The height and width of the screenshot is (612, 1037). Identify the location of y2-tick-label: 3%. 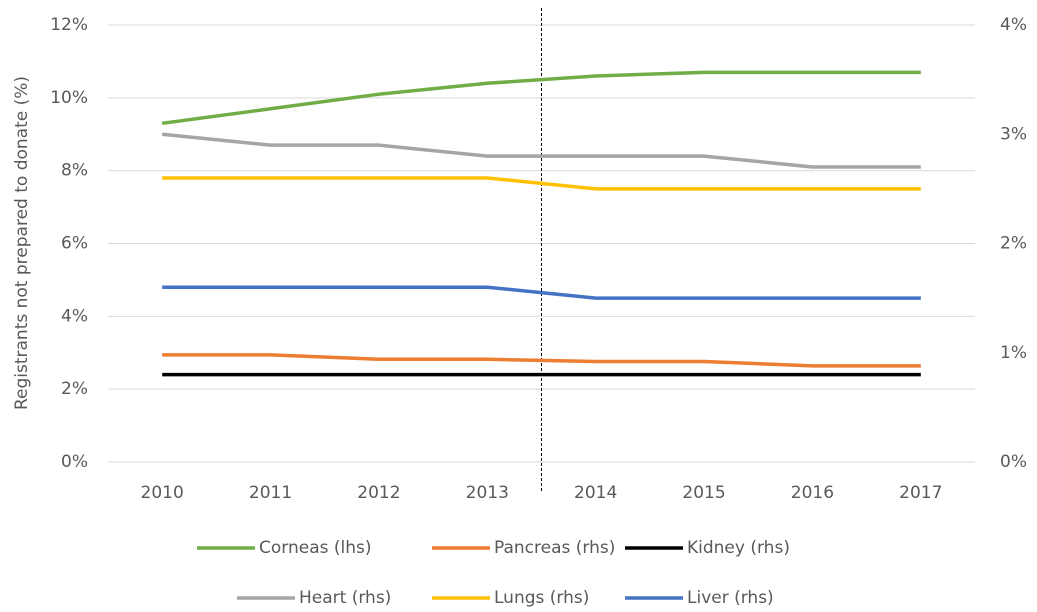
(1013, 134).